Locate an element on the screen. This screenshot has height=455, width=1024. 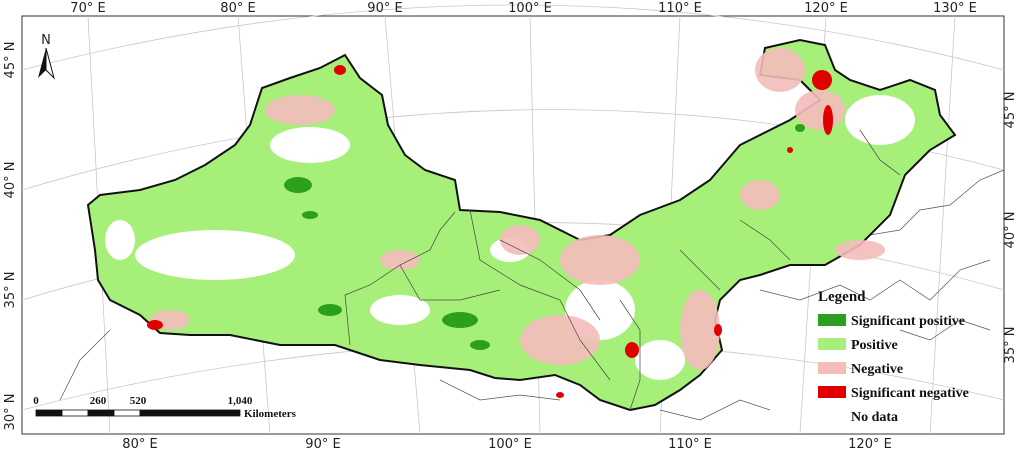
legend-swatch-significant-positive is located at coordinates (832, 320).